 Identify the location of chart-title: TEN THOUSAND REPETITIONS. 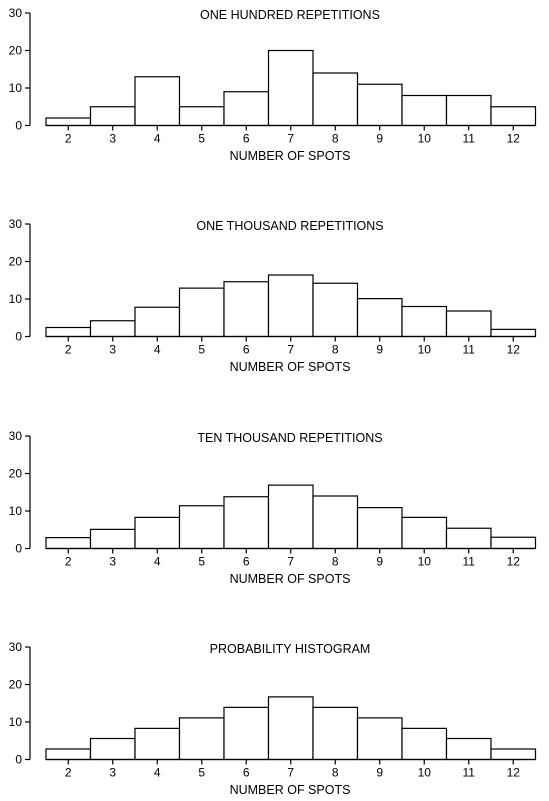
(289, 438).